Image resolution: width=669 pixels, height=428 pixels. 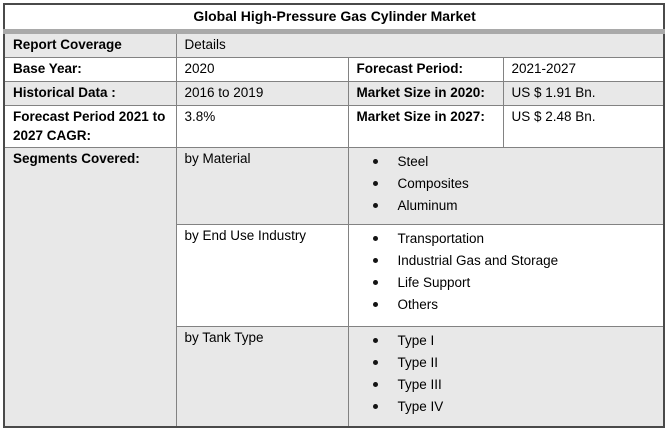 I want to click on historical-data-label: Historical Data :, so click(x=90, y=93).